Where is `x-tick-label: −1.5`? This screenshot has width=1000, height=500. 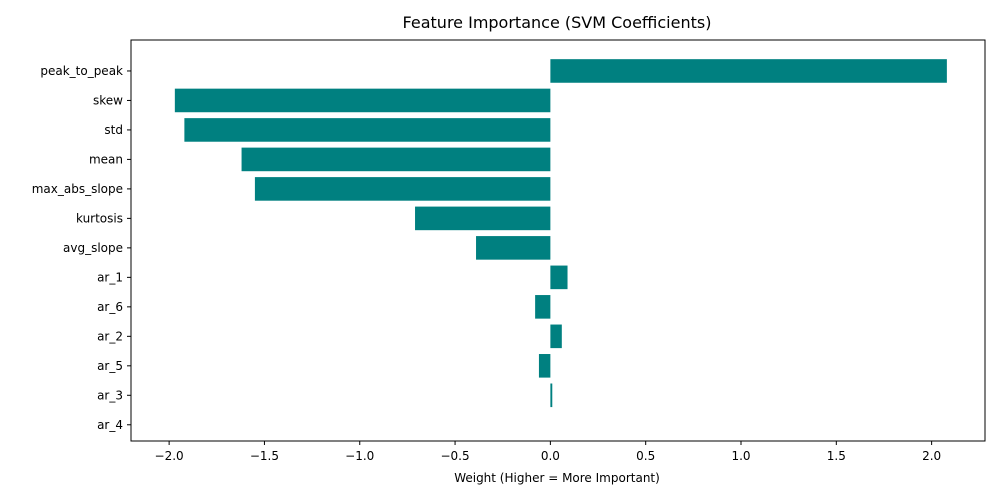 x-tick-label: −1.5 is located at coordinates (264, 456).